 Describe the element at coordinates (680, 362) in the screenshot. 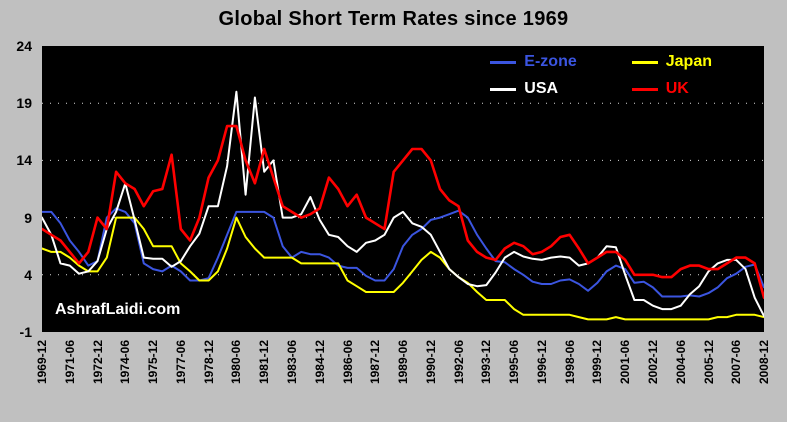

I see `x-tick-label: 2004-06` at that location.